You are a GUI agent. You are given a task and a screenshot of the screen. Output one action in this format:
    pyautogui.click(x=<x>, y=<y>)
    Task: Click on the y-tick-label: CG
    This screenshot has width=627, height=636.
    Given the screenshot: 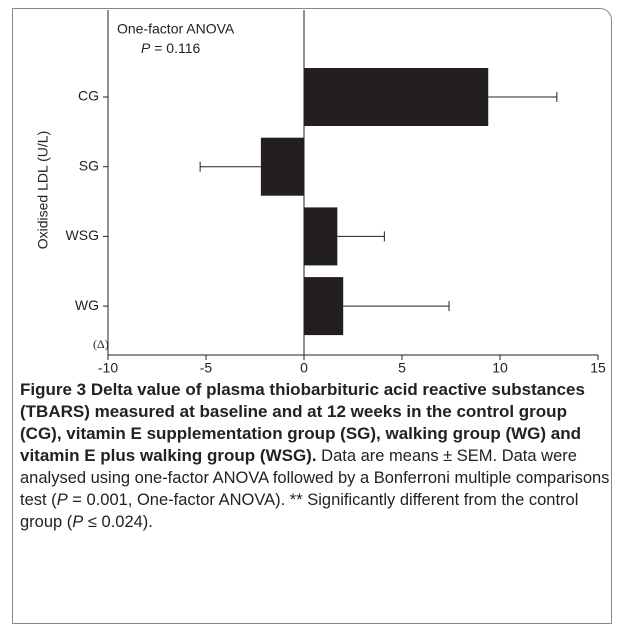 What is the action you would take?
    pyautogui.click(x=88, y=96)
    